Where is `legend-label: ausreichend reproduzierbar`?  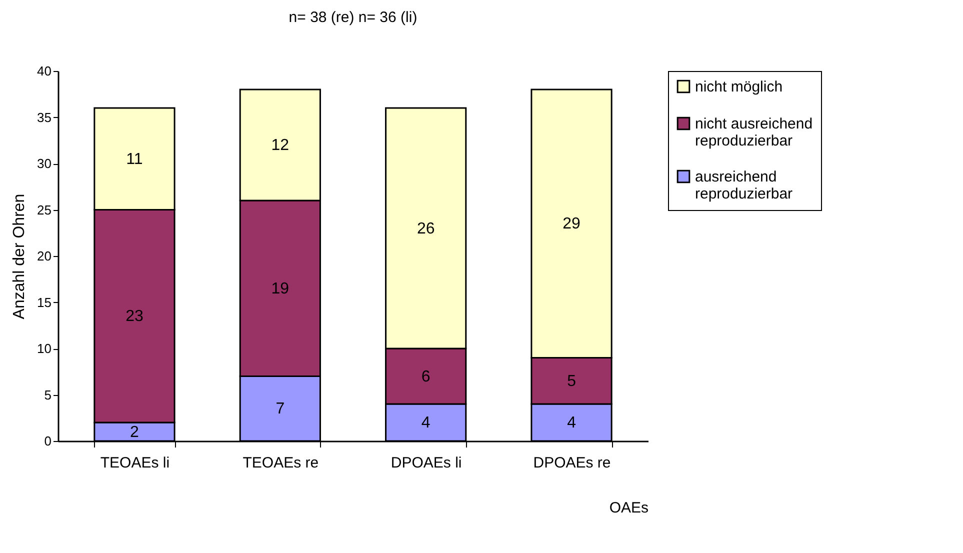
legend-label: ausreichend reproduzierbar is located at coordinates (744, 185).